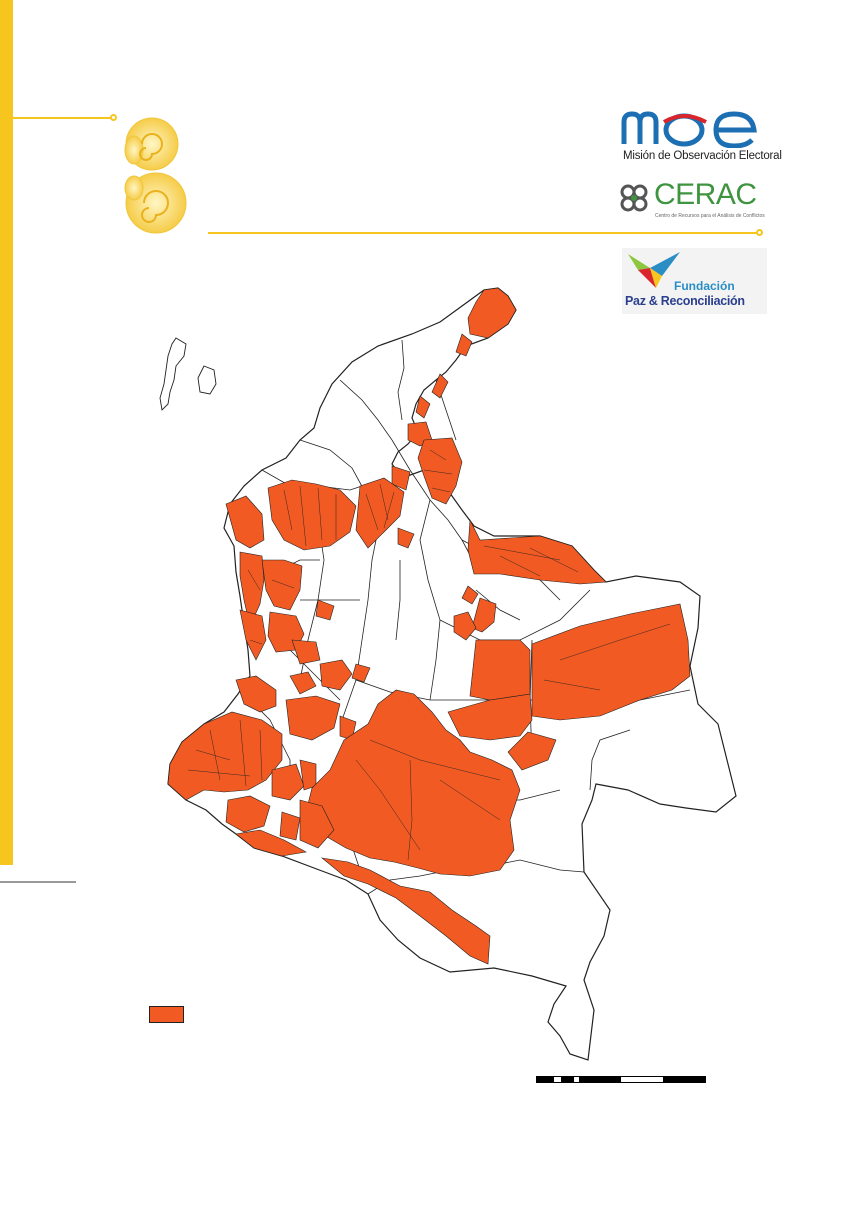 This screenshot has height=1212, width=851. Describe the element at coordinates (702, 156) in the screenshot. I see `moe-subtitle: Misión de Observación Electoral` at that location.